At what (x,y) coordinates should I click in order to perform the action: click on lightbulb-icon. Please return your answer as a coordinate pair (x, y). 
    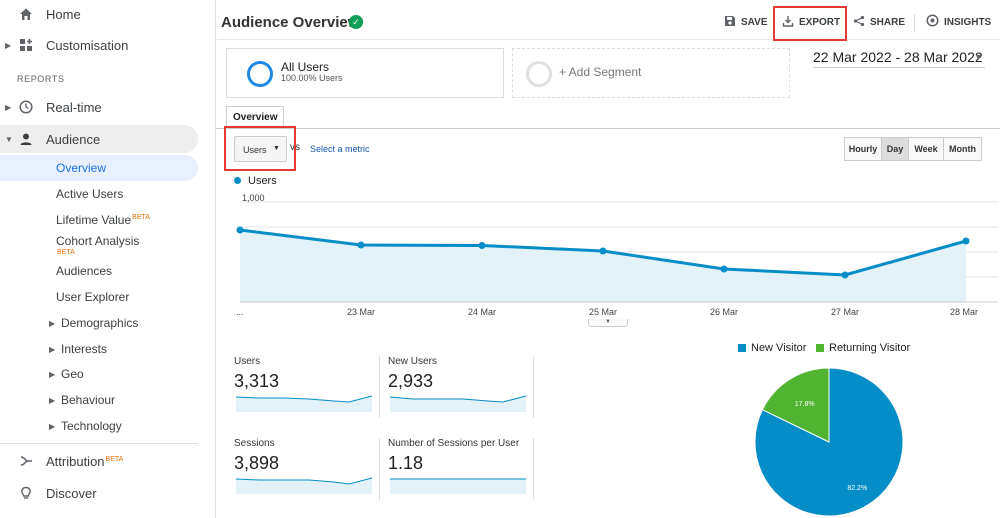
    Looking at the image, I should click on (26, 493).